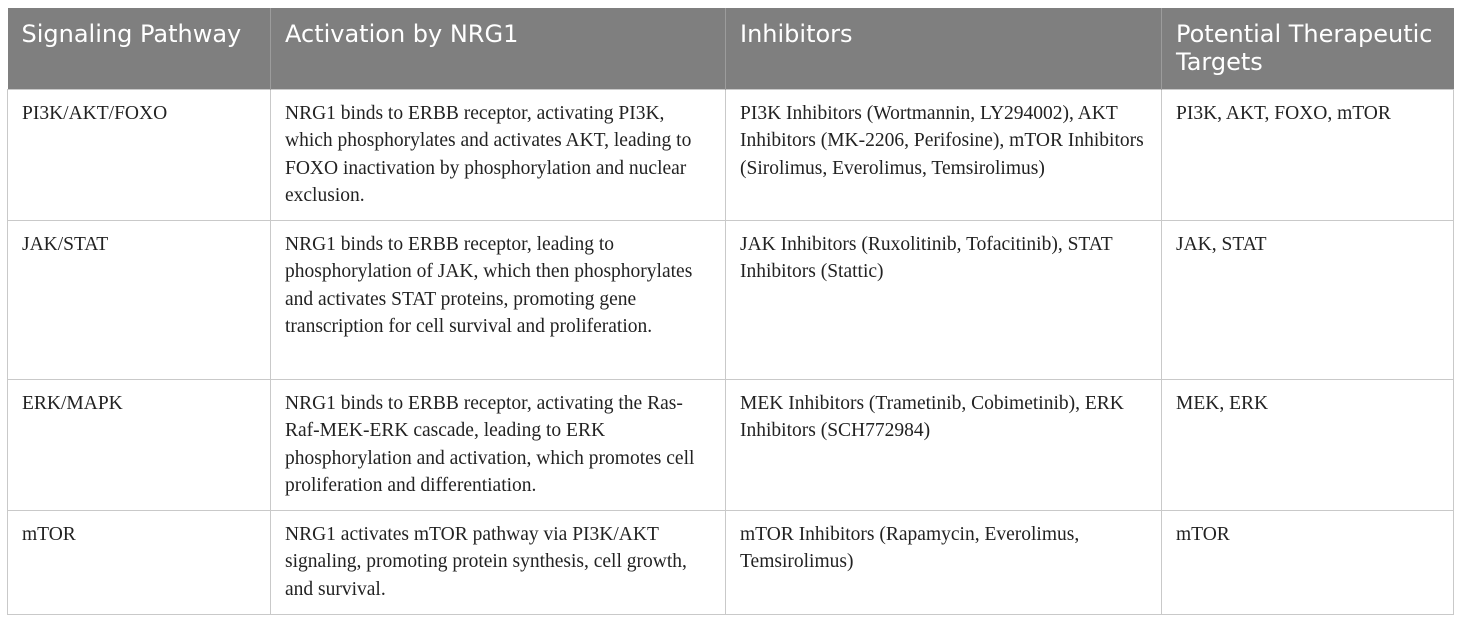  I want to click on cell-pathway: PI3K/AKT/FOXO, so click(139, 154).